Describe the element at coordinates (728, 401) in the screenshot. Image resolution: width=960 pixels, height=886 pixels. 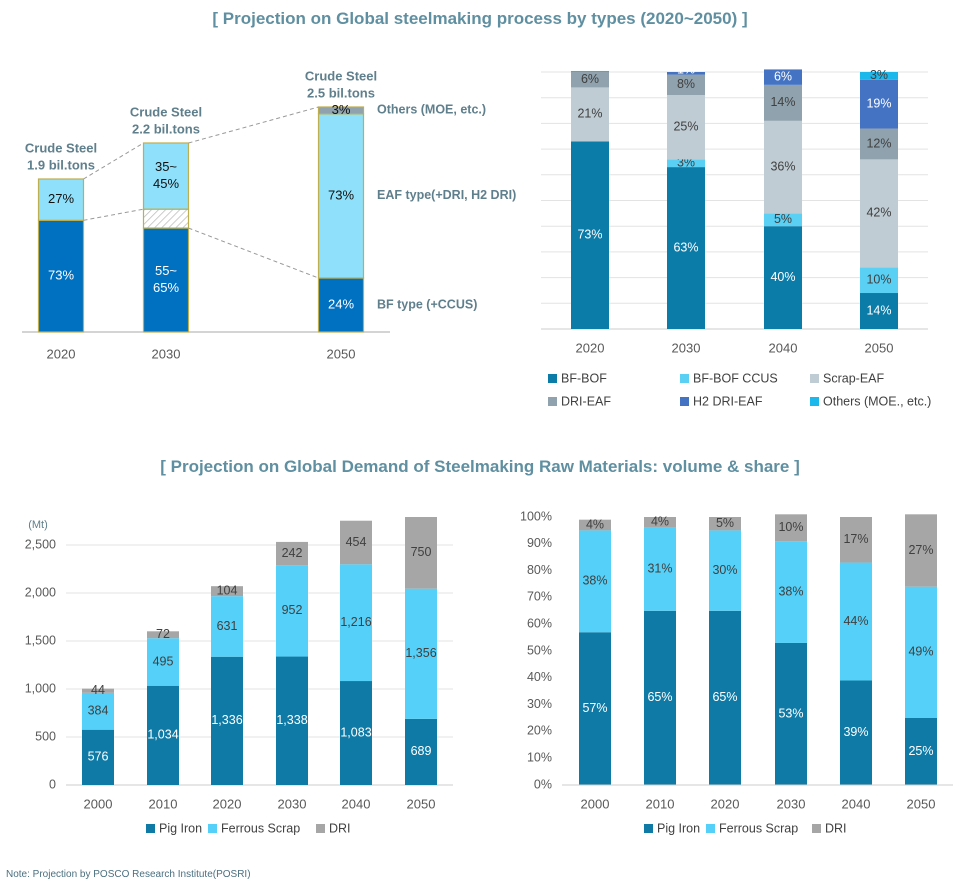
I see `legend-label-h2_dri_eaf: H2 DRI-EAF` at that location.